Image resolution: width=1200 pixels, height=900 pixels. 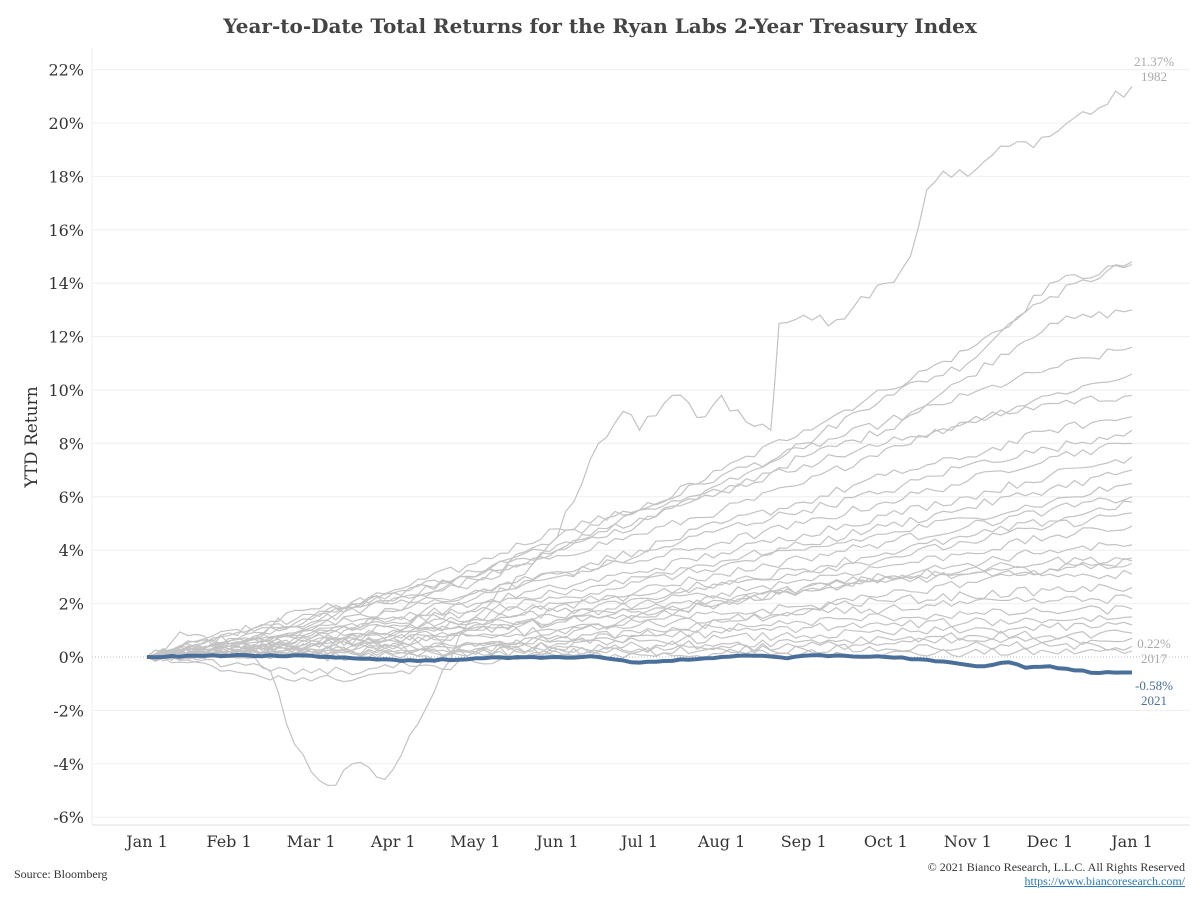 I want to click on annotation-label-2017: 2017, so click(x=1154, y=658).